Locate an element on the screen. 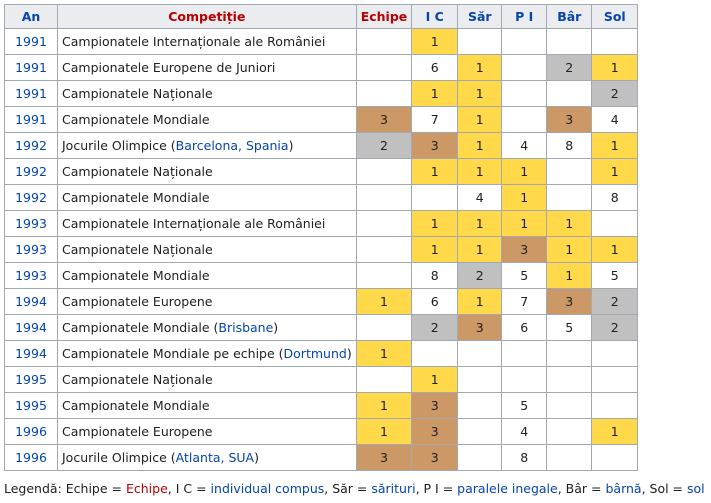 This screenshot has height=503, width=711. table-row: 1992 Campionatele Naționale 1 1 1 1 is located at coordinates (321, 171).